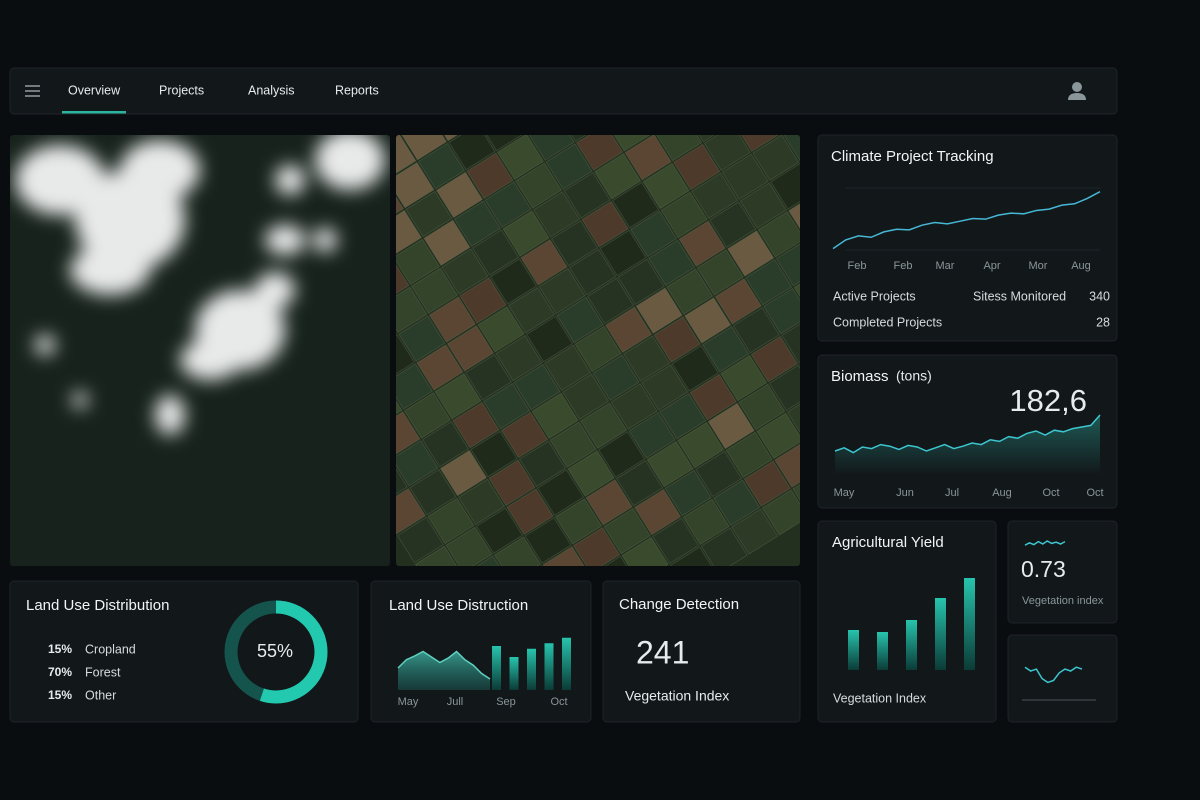  Describe the element at coordinates (905, 493) in the screenshot. I see `x-tick-label: Jun` at that location.